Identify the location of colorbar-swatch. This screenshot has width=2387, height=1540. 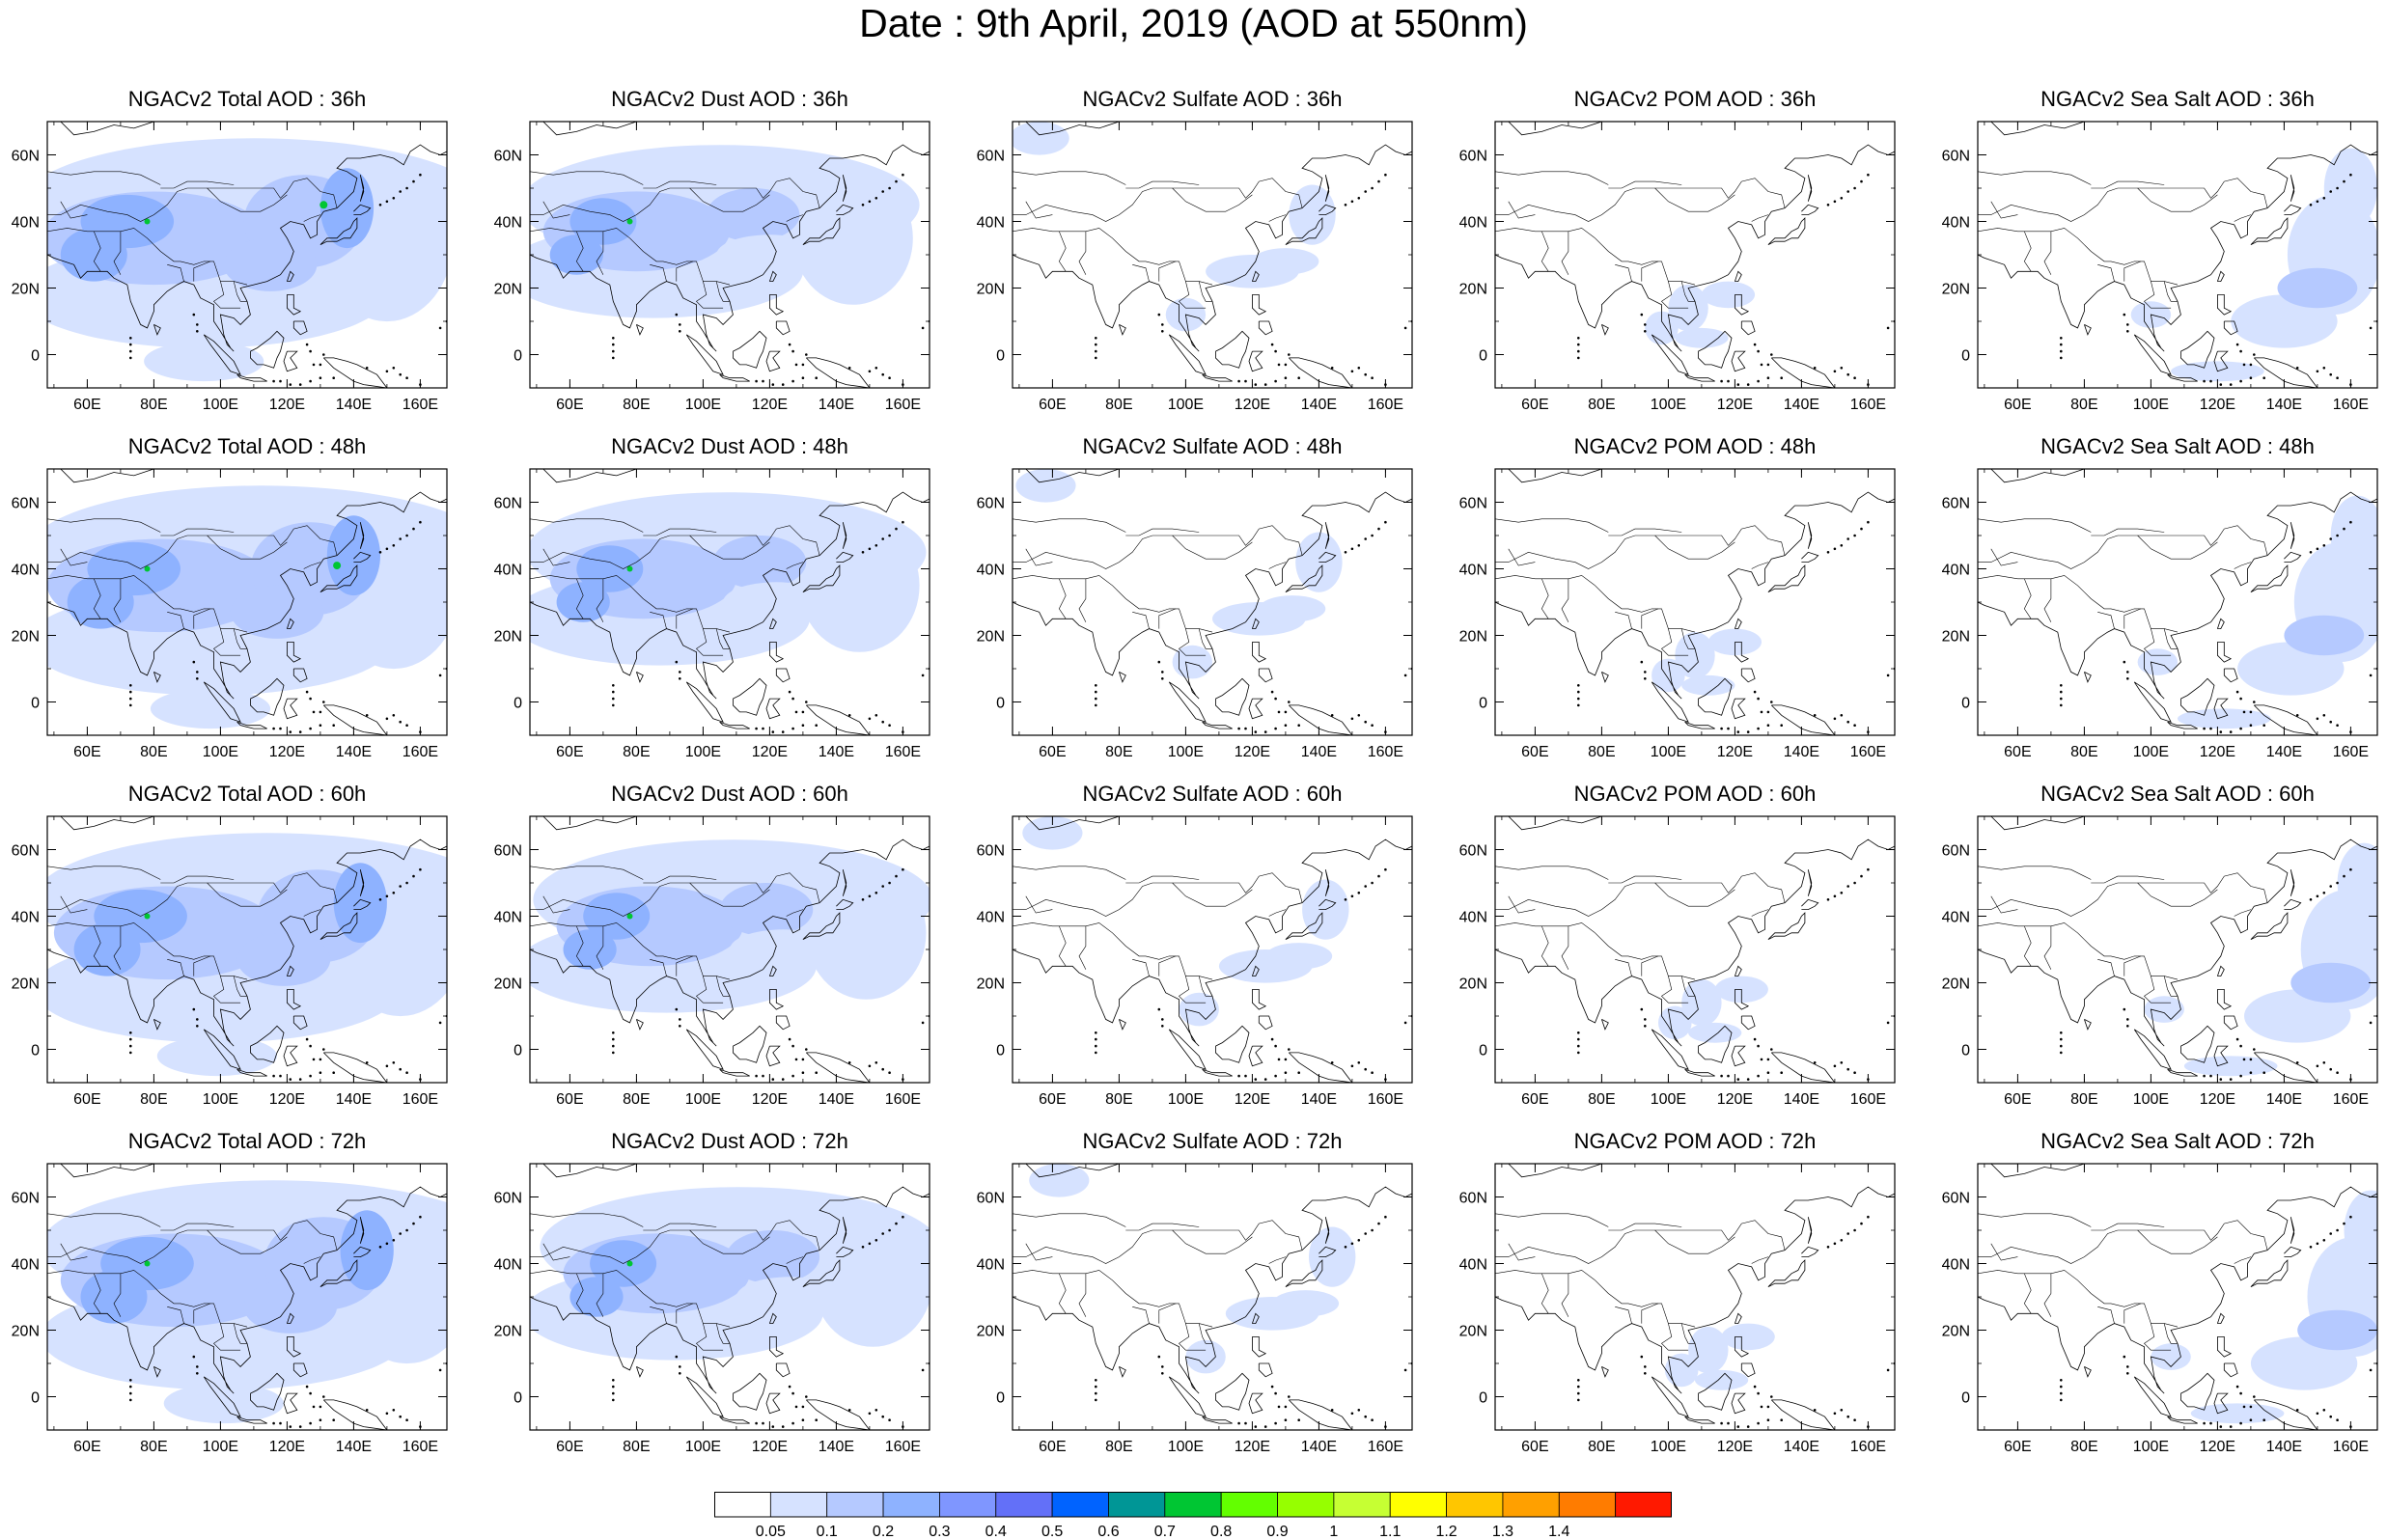
(855, 1505).